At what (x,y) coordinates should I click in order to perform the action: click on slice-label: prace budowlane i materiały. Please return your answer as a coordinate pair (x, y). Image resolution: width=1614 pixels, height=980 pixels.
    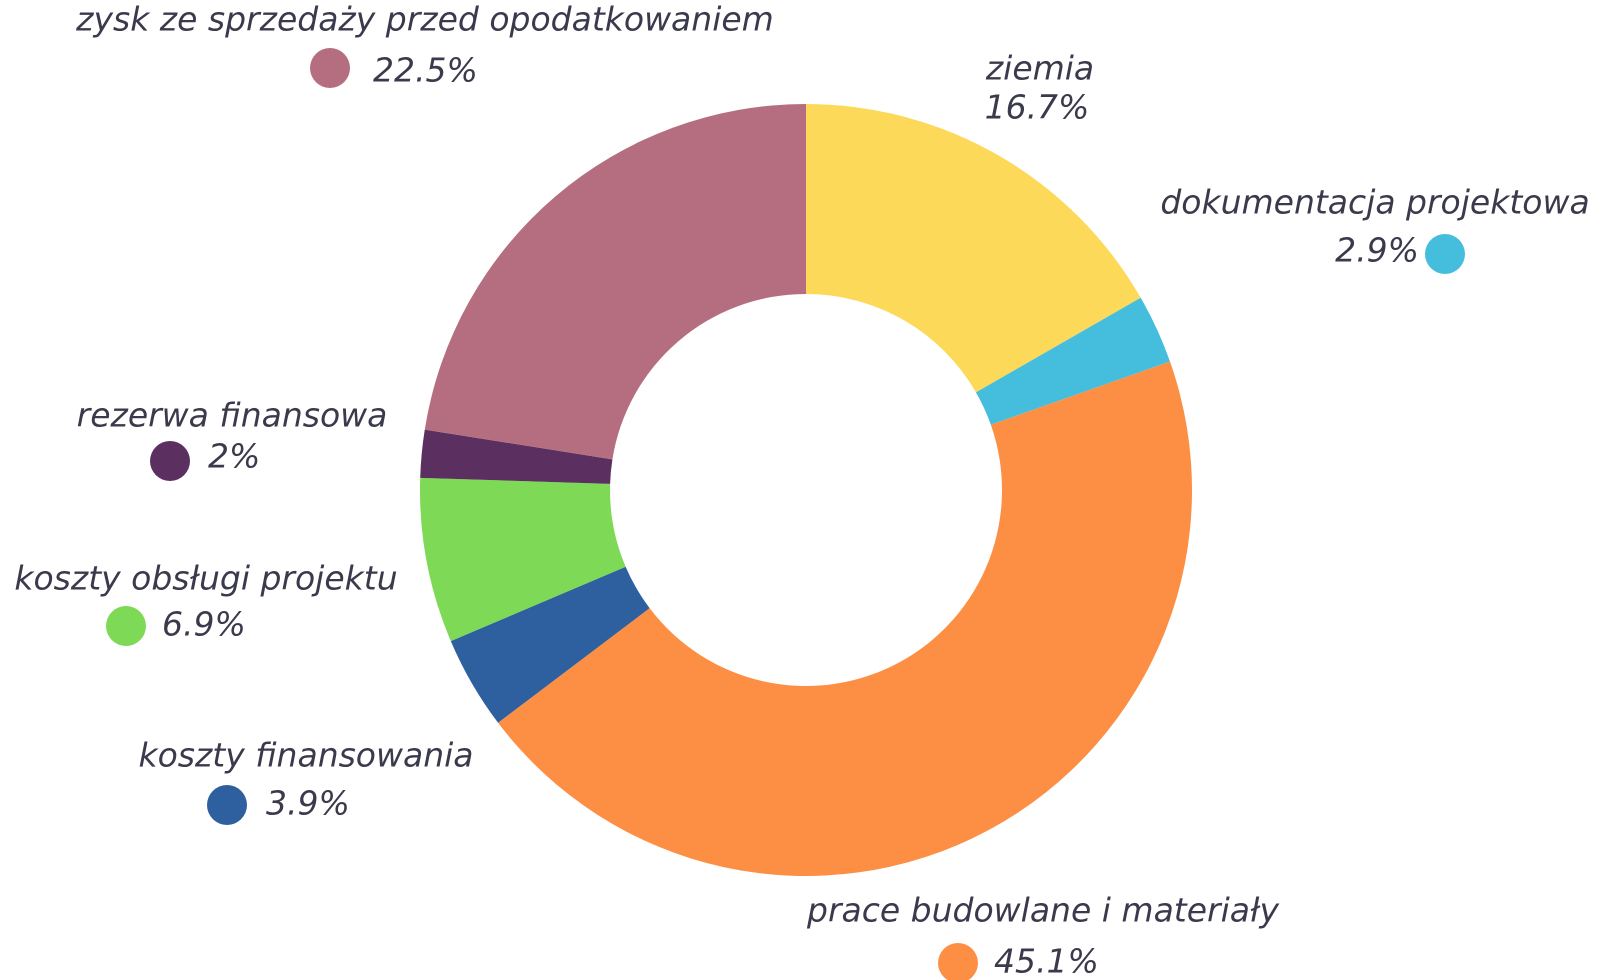
    Looking at the image, I should click on (1042, 910).